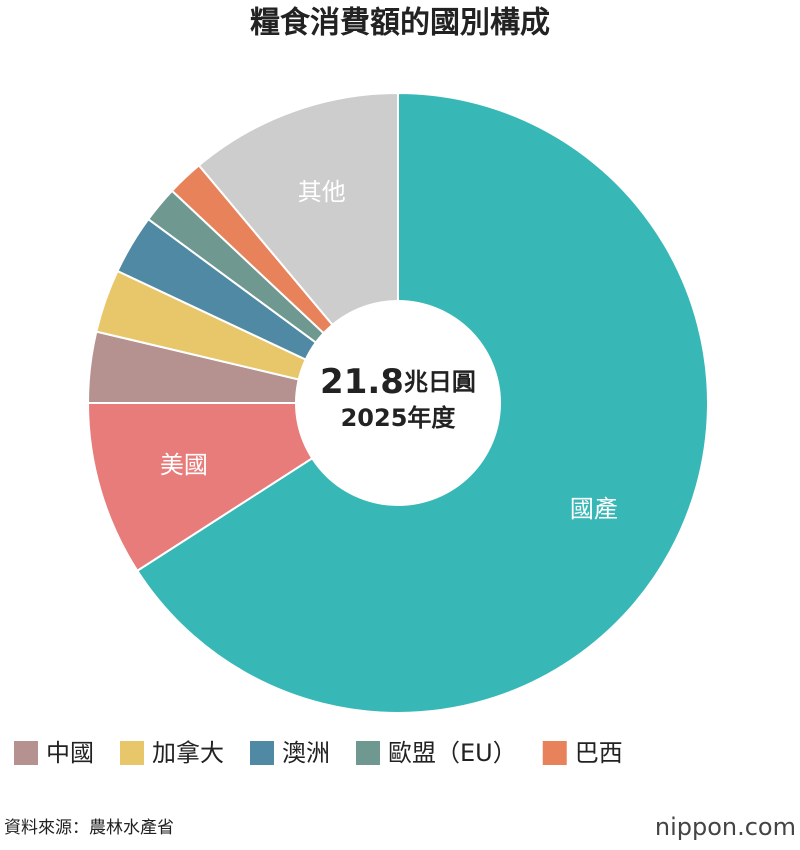 Image resolution: width=800 pixels, height=850 pixels. I want to click on legend-item: 巴西, so click(582, 753).